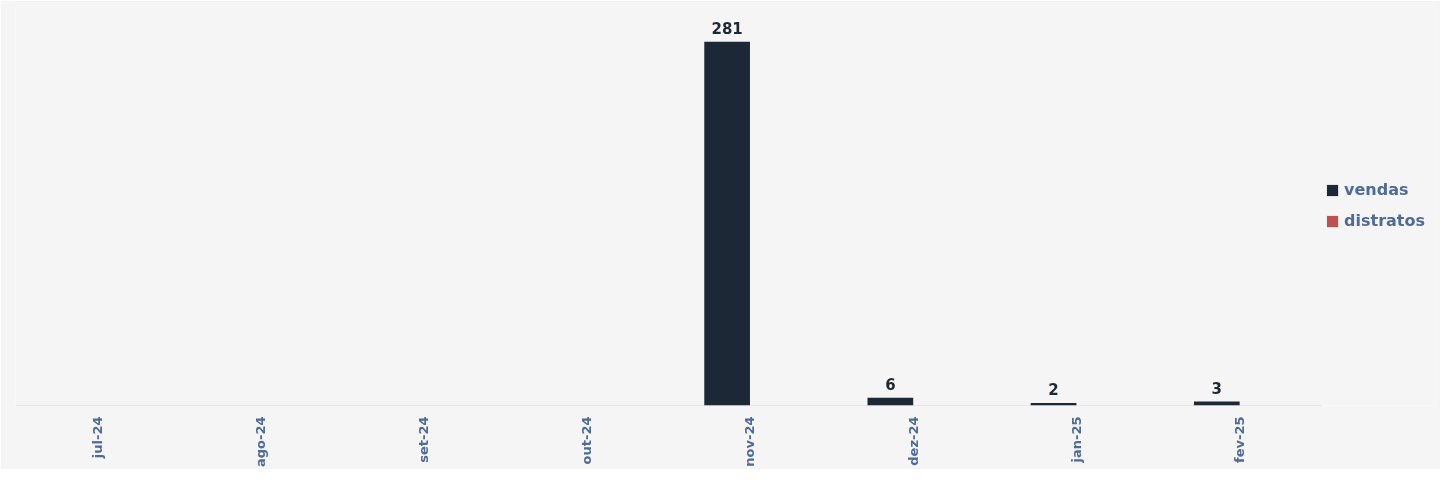 The height and width of the screenshot is (495, 1450). What do you see at coordinates (587, 440) in the screenshot?
I see `x-tick-label: out-24` at bounding box center [587, 440].